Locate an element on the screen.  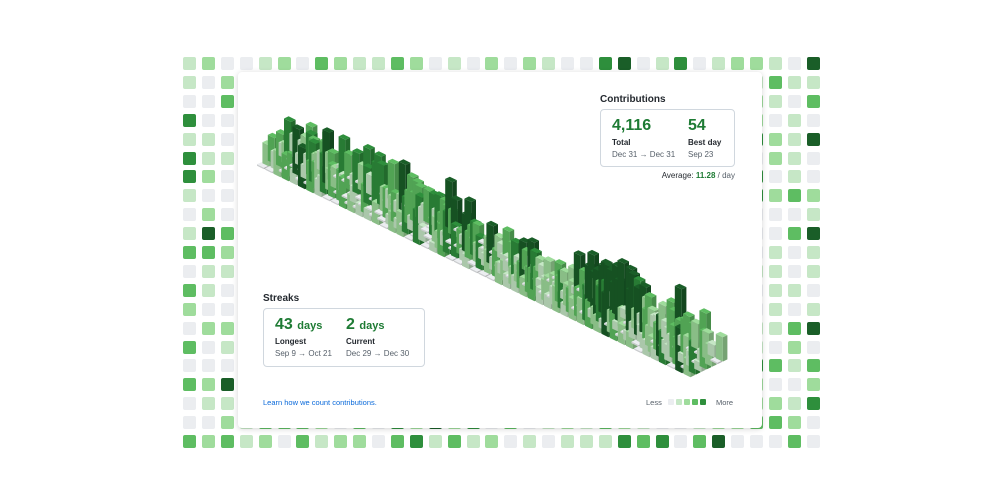
best-day-date: Sep 23 is located at coordinates (701, 154).